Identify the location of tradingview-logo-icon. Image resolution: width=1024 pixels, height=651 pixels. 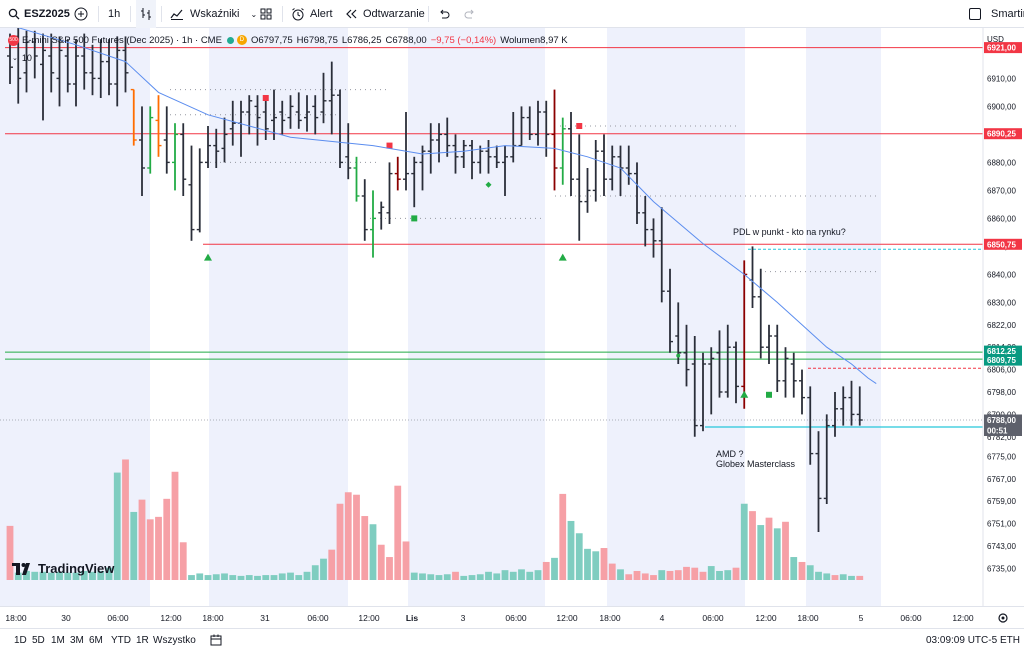
(21, 568).